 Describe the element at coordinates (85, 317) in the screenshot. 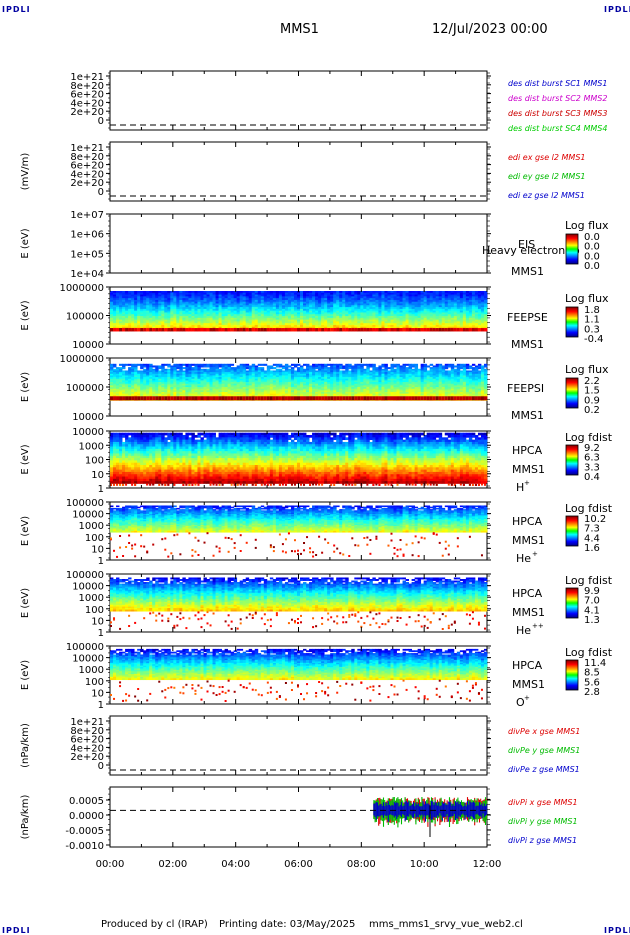

I see `ytick-label: 100000` at that location.